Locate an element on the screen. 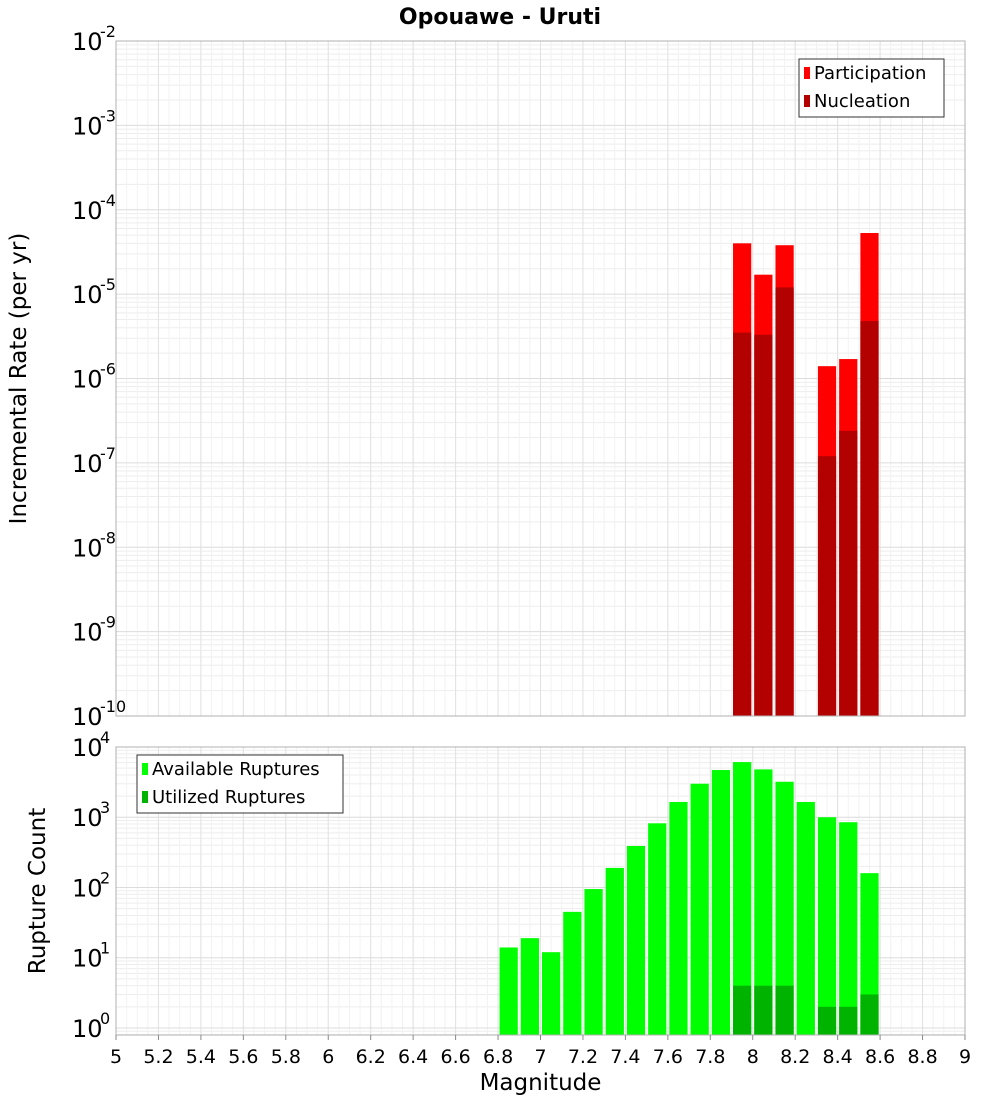 Image resolution: width=1000 pixels, height=1105 pixels. x-tick-label: 6.8 is located at coordinates (498, 1057).